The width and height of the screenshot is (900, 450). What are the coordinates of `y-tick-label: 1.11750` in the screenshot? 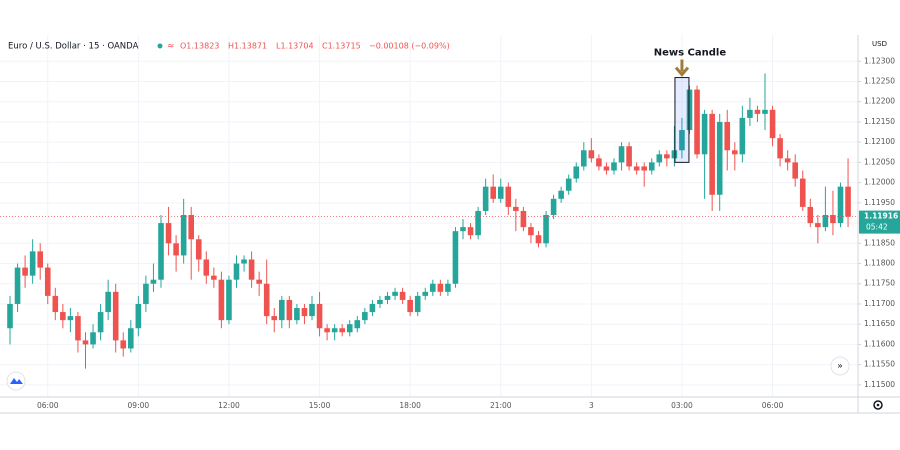 It's located at (879, 283).